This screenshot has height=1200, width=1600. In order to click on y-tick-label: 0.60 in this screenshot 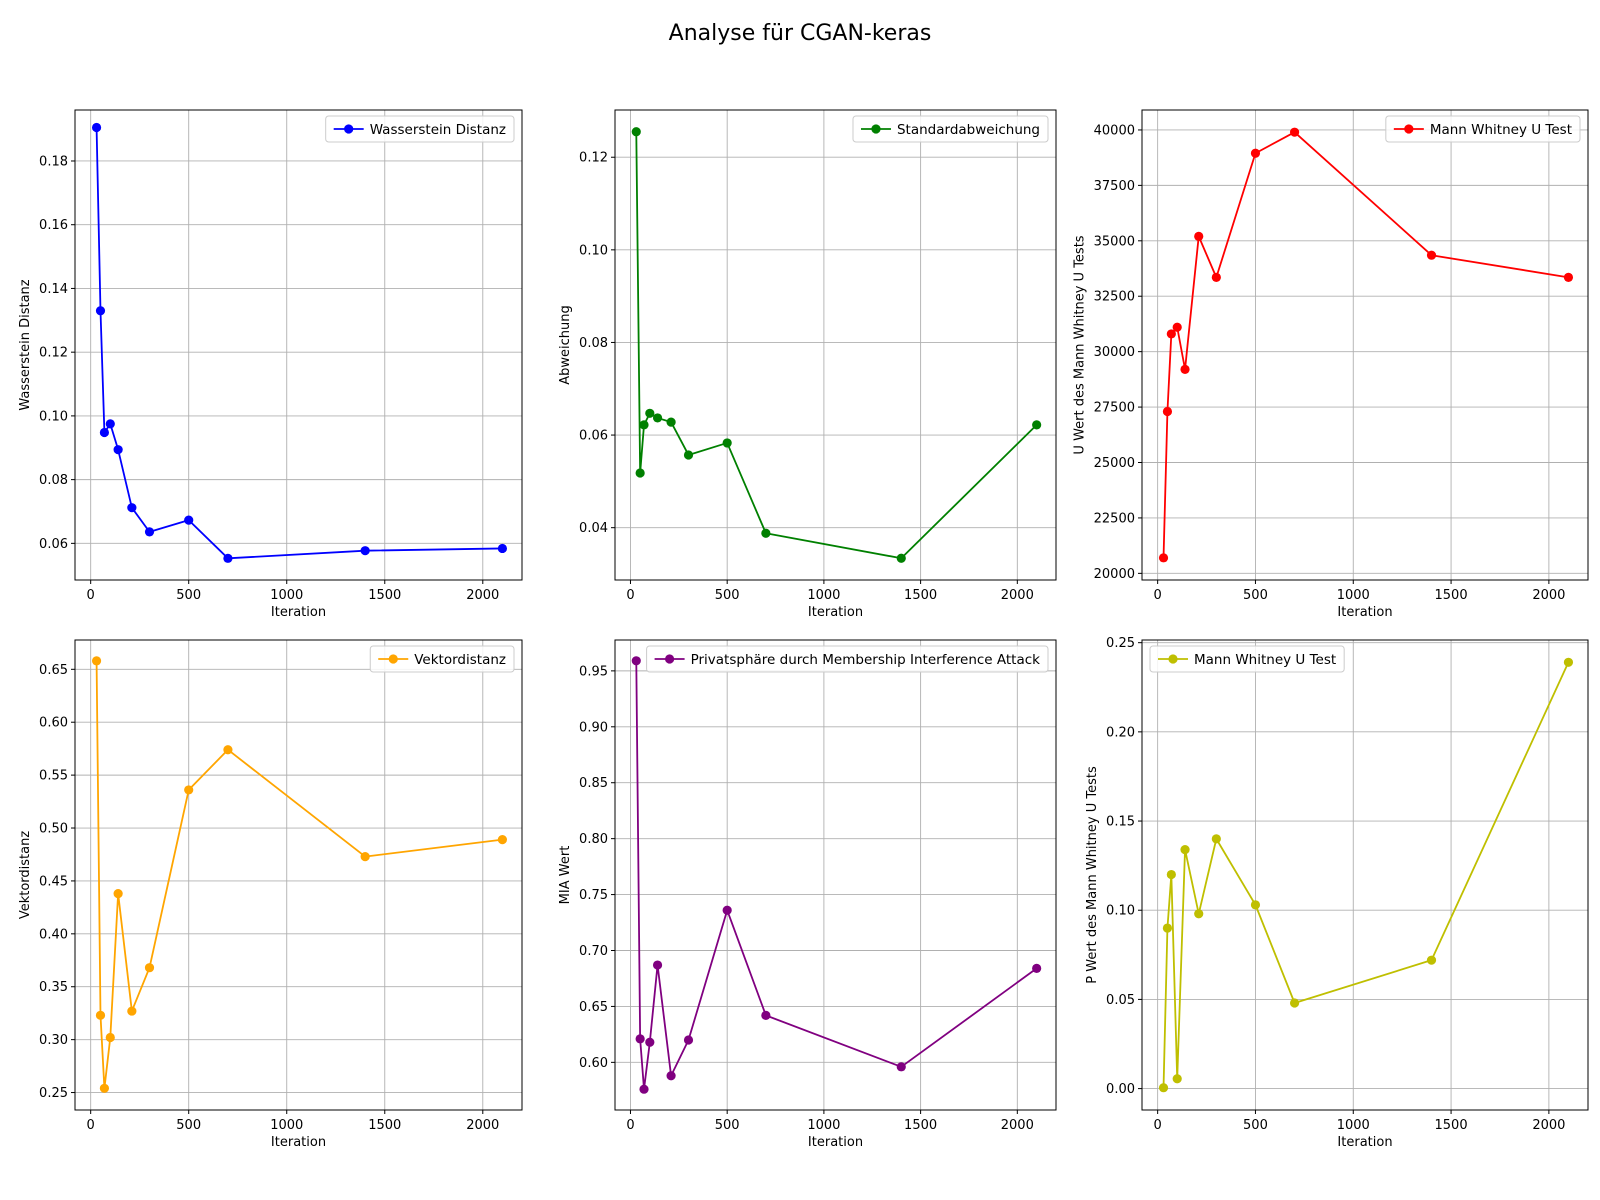, I will do `click(593, 1063)`.